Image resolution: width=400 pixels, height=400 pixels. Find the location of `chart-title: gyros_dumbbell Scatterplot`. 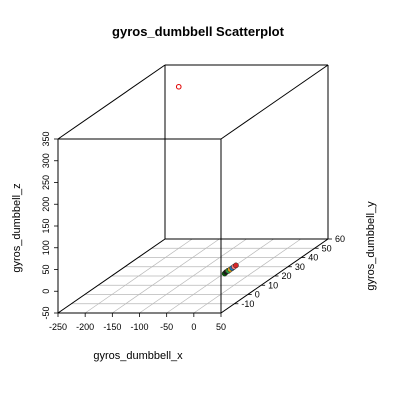

chart-title: gyros_dumbbell Scatterplot is located at coordinates (198, 31).